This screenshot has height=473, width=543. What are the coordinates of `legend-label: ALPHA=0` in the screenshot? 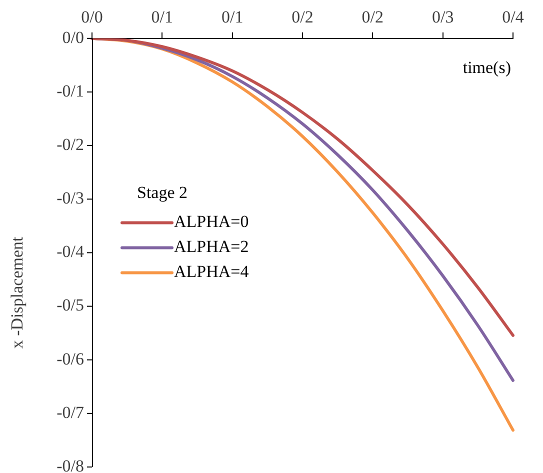 It's located at (211, 222).